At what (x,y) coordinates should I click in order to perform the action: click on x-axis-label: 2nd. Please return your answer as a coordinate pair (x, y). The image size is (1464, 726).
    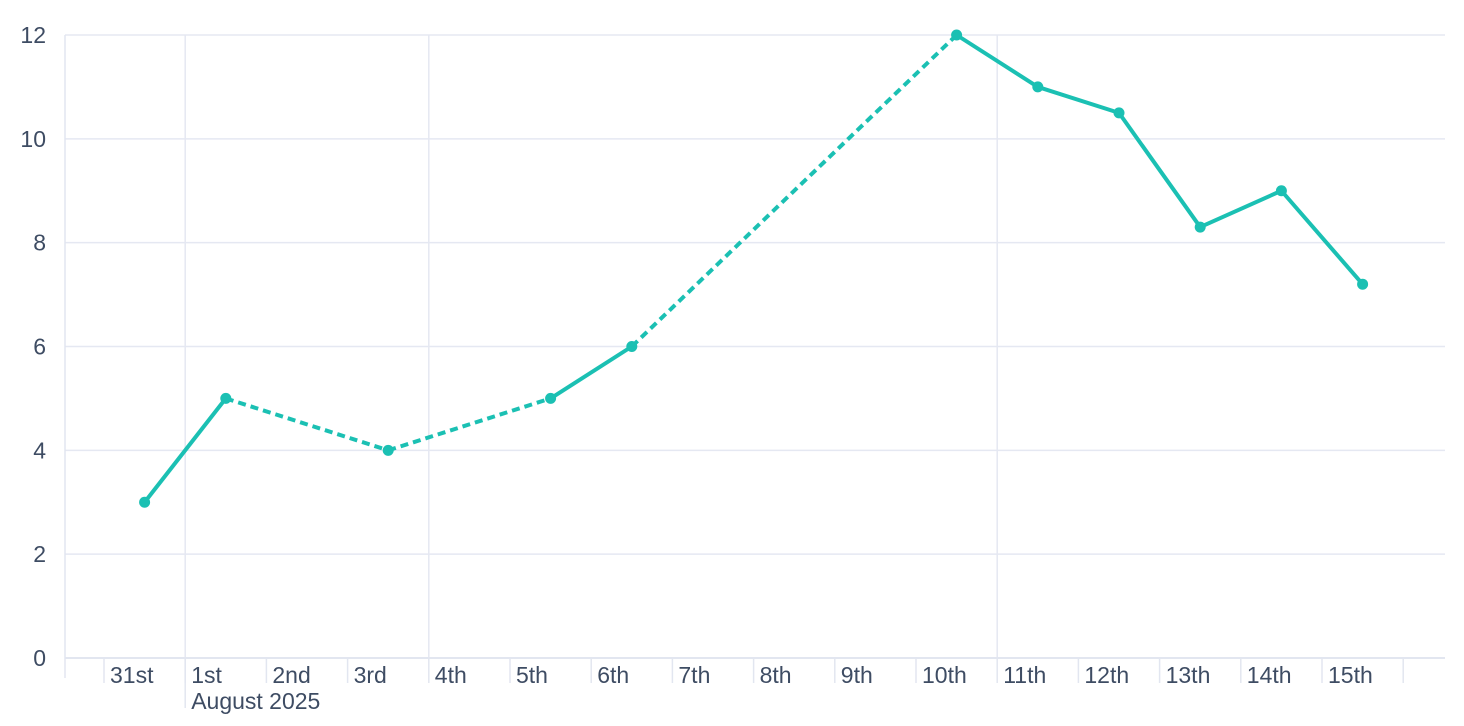
    Looking at the image, I should click on (291, 675).